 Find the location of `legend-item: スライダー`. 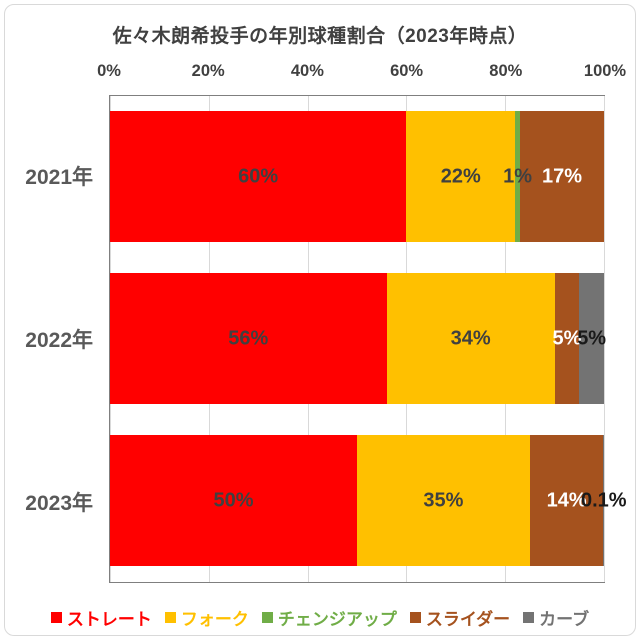

legend-item: スライダー is located at coordinates (460, 617).